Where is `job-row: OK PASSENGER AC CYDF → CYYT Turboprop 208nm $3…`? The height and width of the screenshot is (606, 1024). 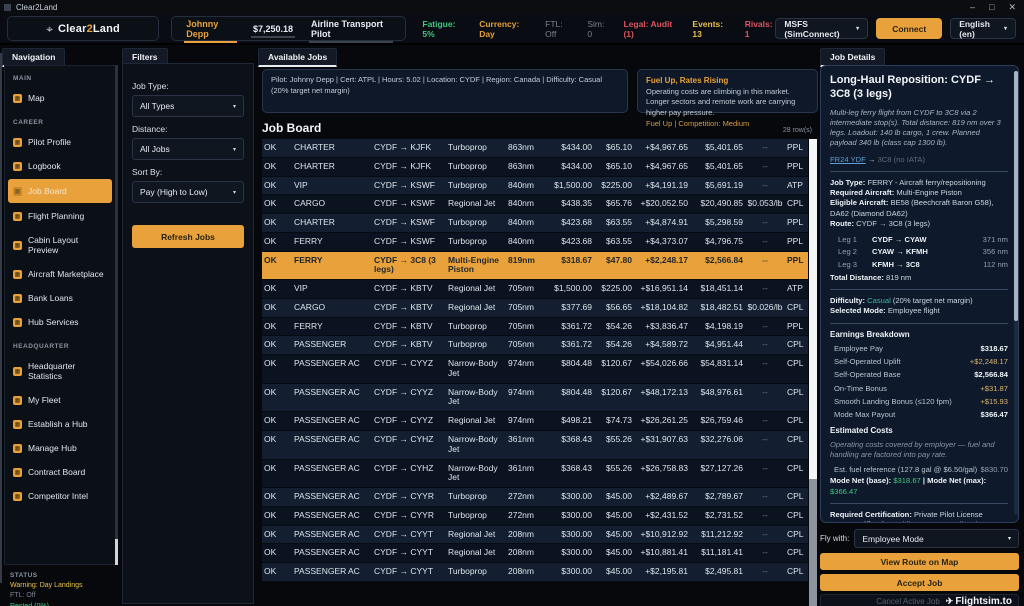 job-row: OK PASSENGER AC CYDF → CYYT Turboprop 208nm $3… is located at coordinates (535, 572).